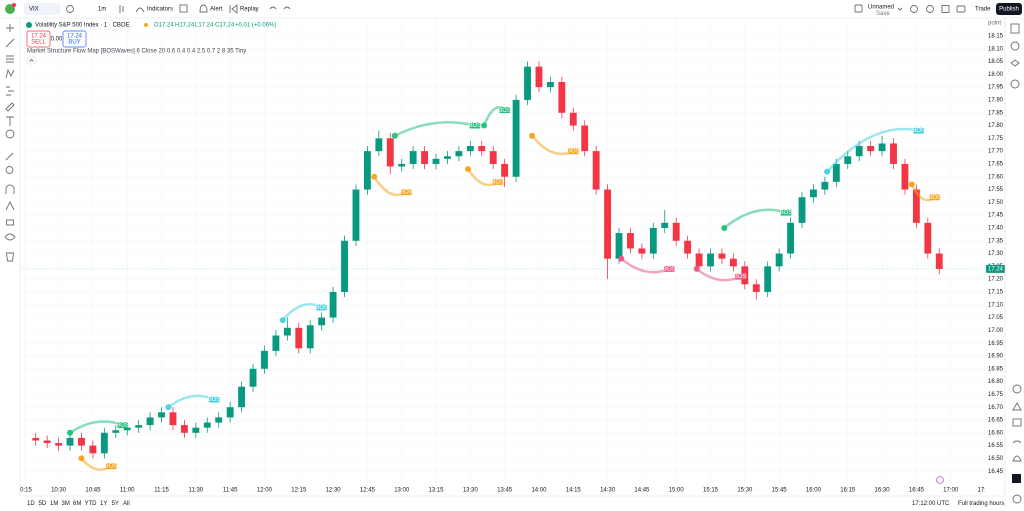 The image size is (1024, 511). Describe the element at coordinates (249, 10) in the screenshot. I see `replay-button: Replay` at that location.